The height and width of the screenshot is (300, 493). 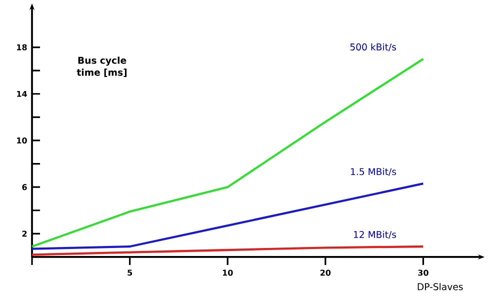 What do you see at coordinates (375, 234) in the screenshot?
I see `series-label: 12 MBit/s` at bounding box center [375, 234].